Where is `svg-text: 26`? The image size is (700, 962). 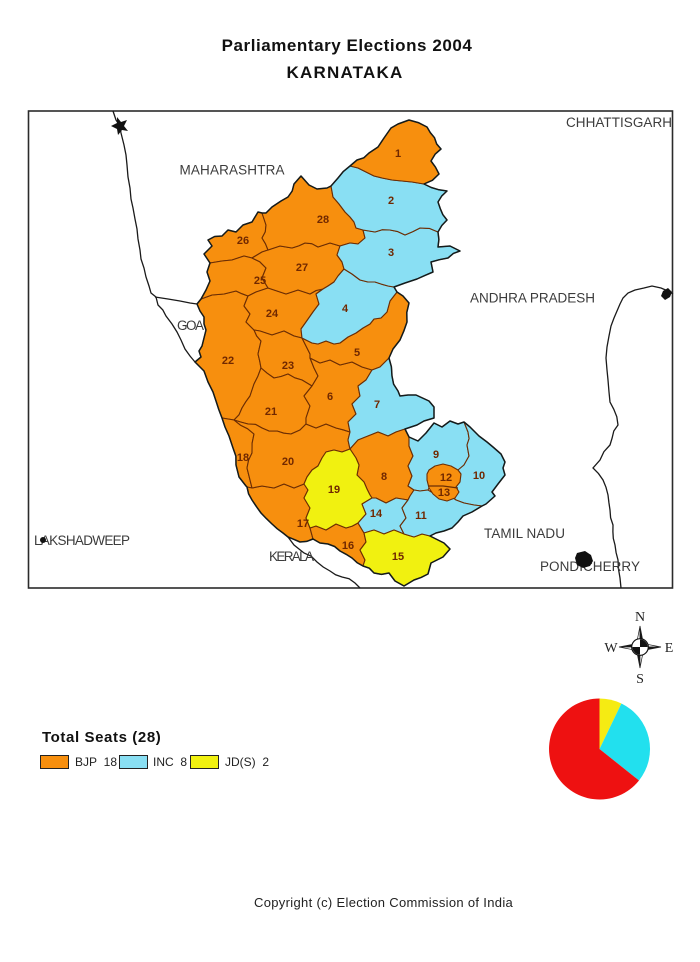 svg-text: 26 is located at coordinates (243, 241).